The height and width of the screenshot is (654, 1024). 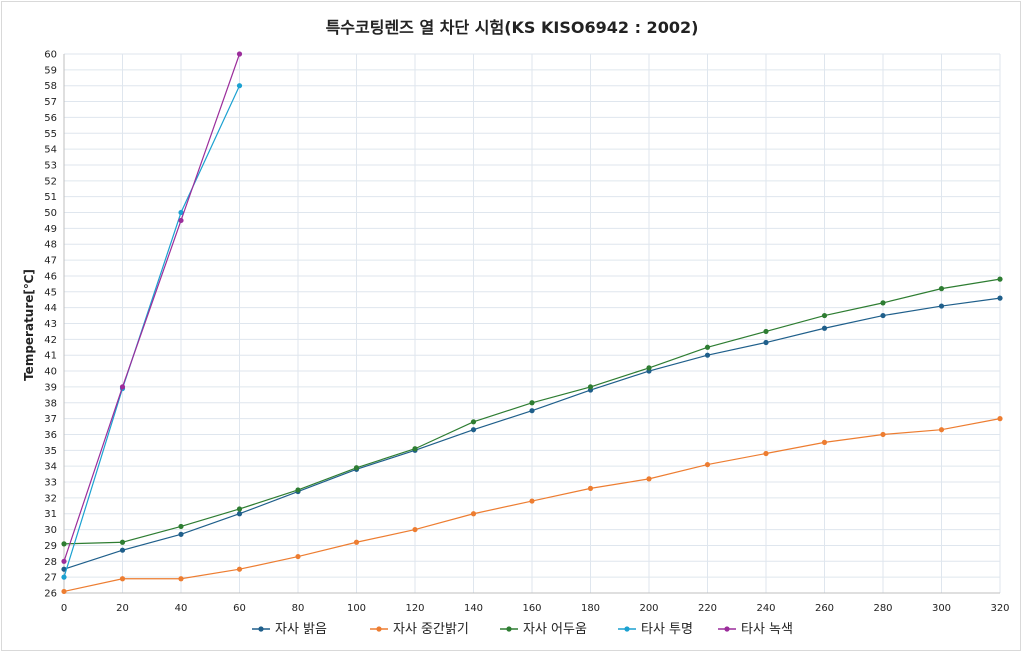 I want to click on x-tick-label: 300, so click(x=941, y=608).